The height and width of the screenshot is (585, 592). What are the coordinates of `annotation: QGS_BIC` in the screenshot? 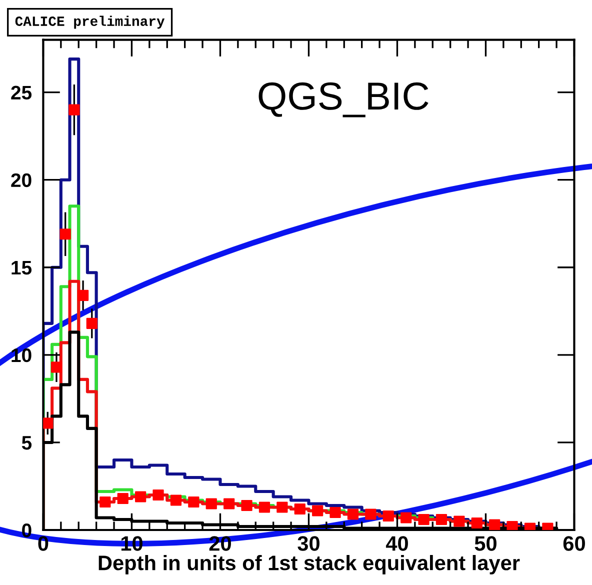 It's located at (343, 100).